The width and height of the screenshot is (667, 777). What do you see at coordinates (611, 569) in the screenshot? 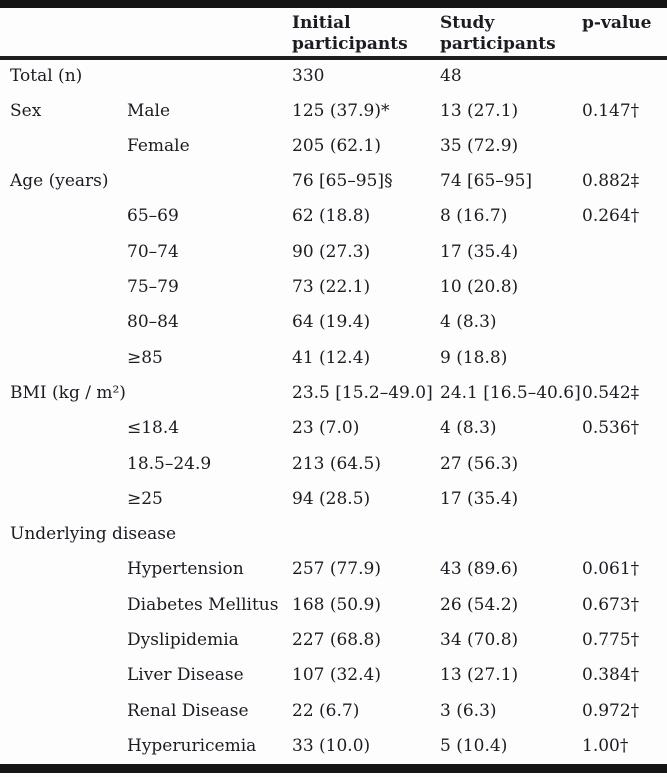
I see `cell-p-value: 0.061†` at bounding box center [611, 569].